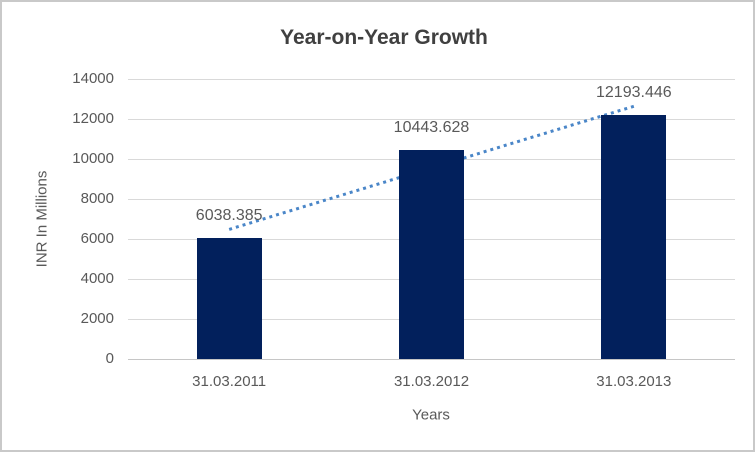 The image size is (755, 452). What do you see at coordinates (431, 128) in the screenshot?
I see `data-label: 10443.628` at bounding box center [431, 128].